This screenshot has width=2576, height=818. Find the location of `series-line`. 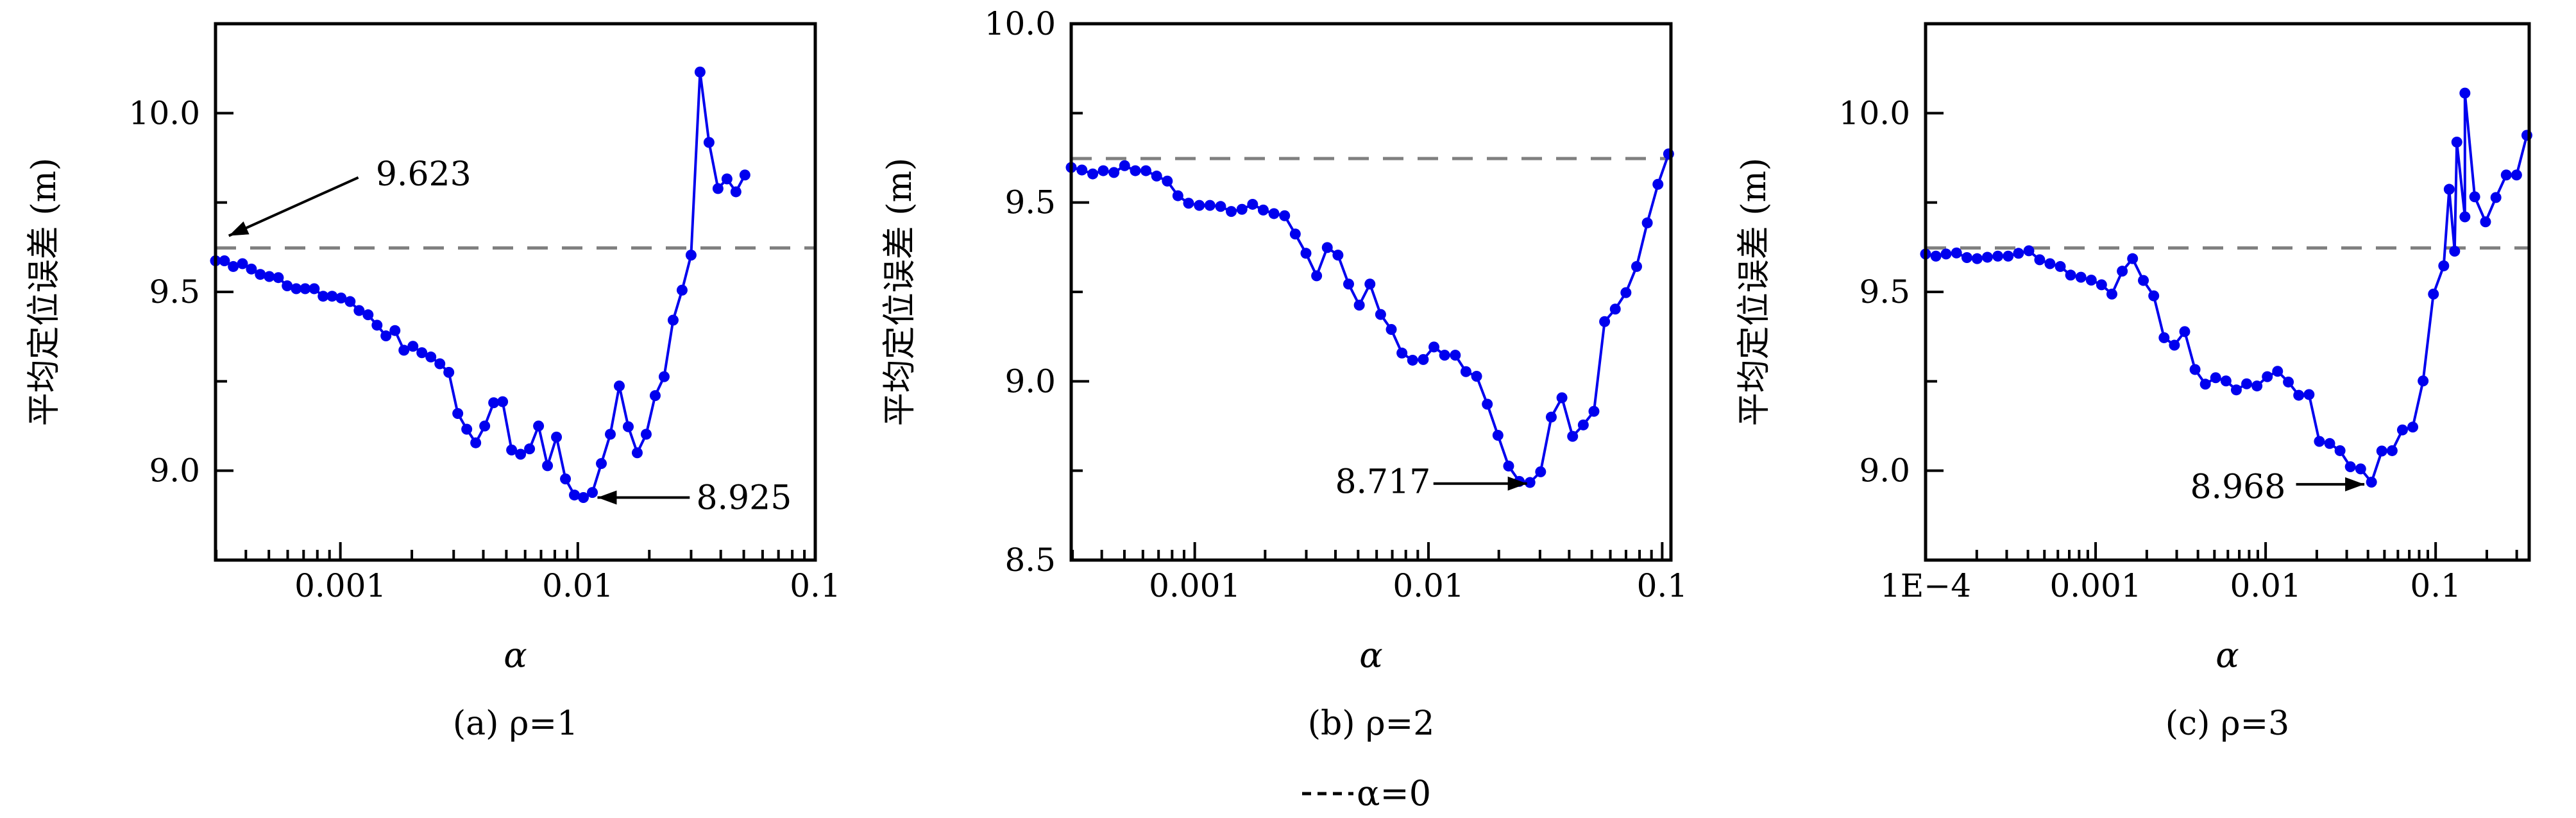

series-line is located at coordinates (1370, 318).